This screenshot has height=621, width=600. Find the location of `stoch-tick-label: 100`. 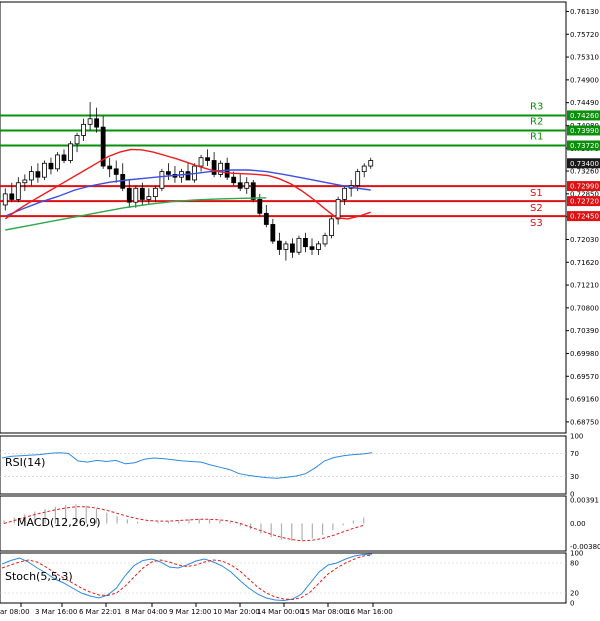

stoch-tick-label: 100 is located at coordinates (576, 554).